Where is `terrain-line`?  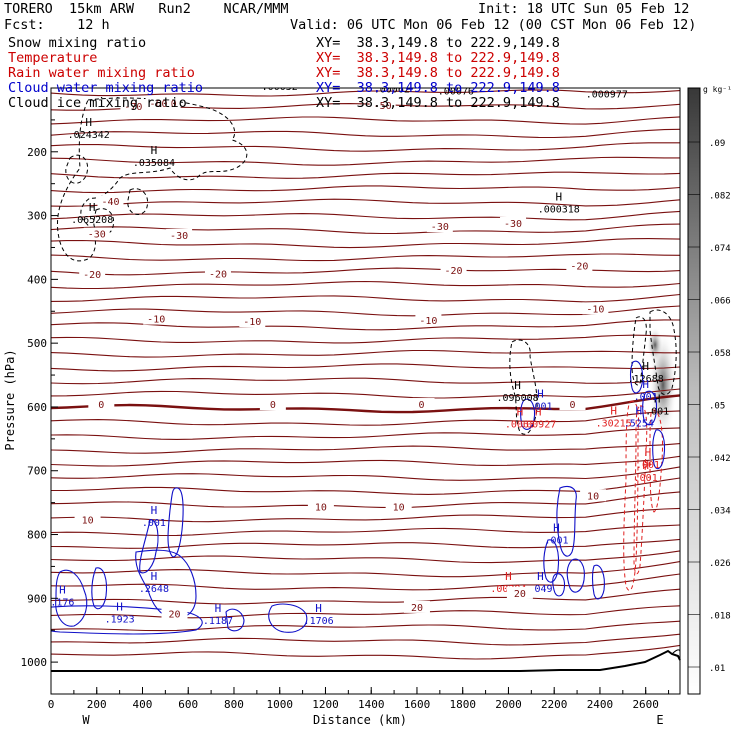
terrain-line is located at coordinates (366, 660).